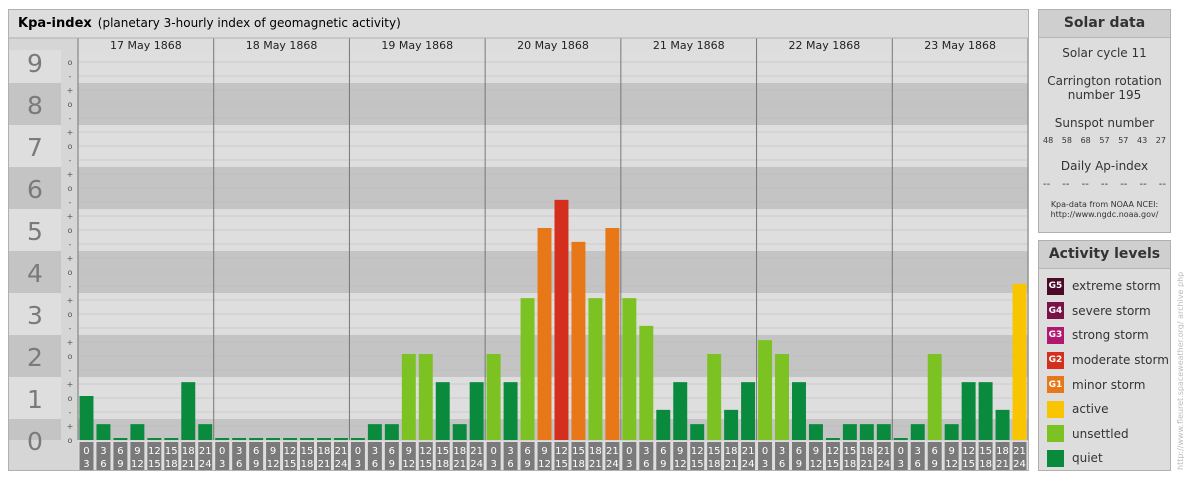 The image size is (1184, 480). Describe the element at coordinates (239, 464) in the screenshot. I see `time-end-label: 6` at that location.